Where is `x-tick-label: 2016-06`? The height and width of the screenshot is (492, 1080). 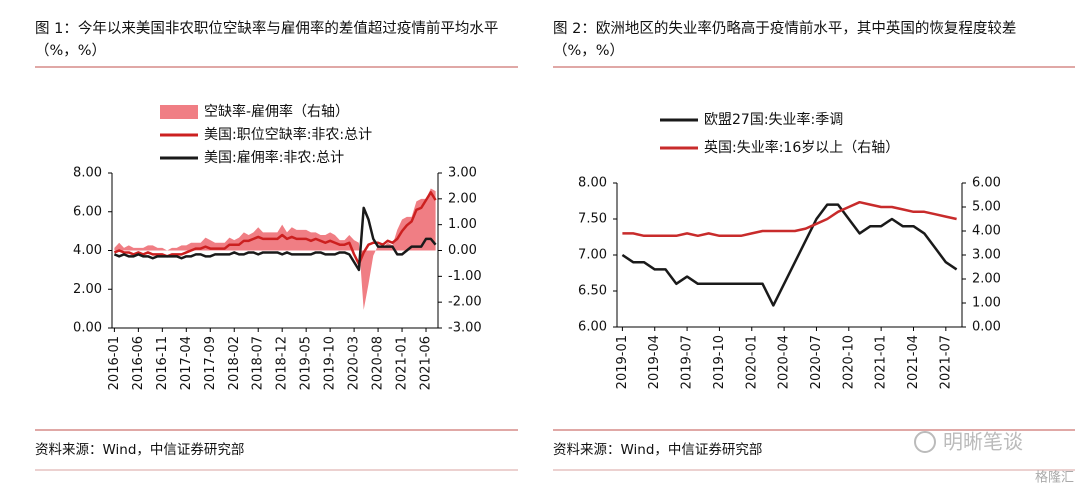 x-tick-label: 2016-06 is located at coordinates (138, 363).